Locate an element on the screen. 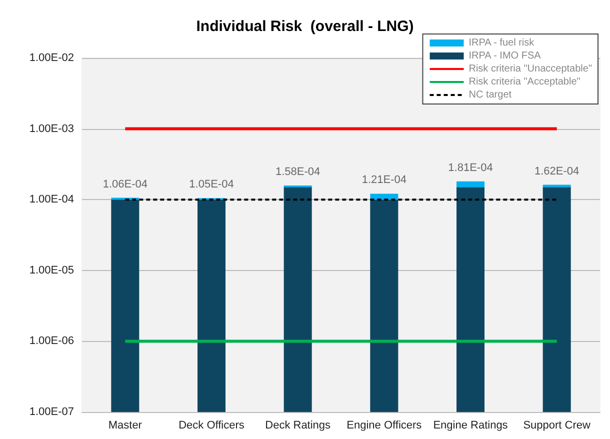 This screenshot has height=439, width=610. legend-label: Risk criteria "Unacceptable" is located at coordinates (530, 69).